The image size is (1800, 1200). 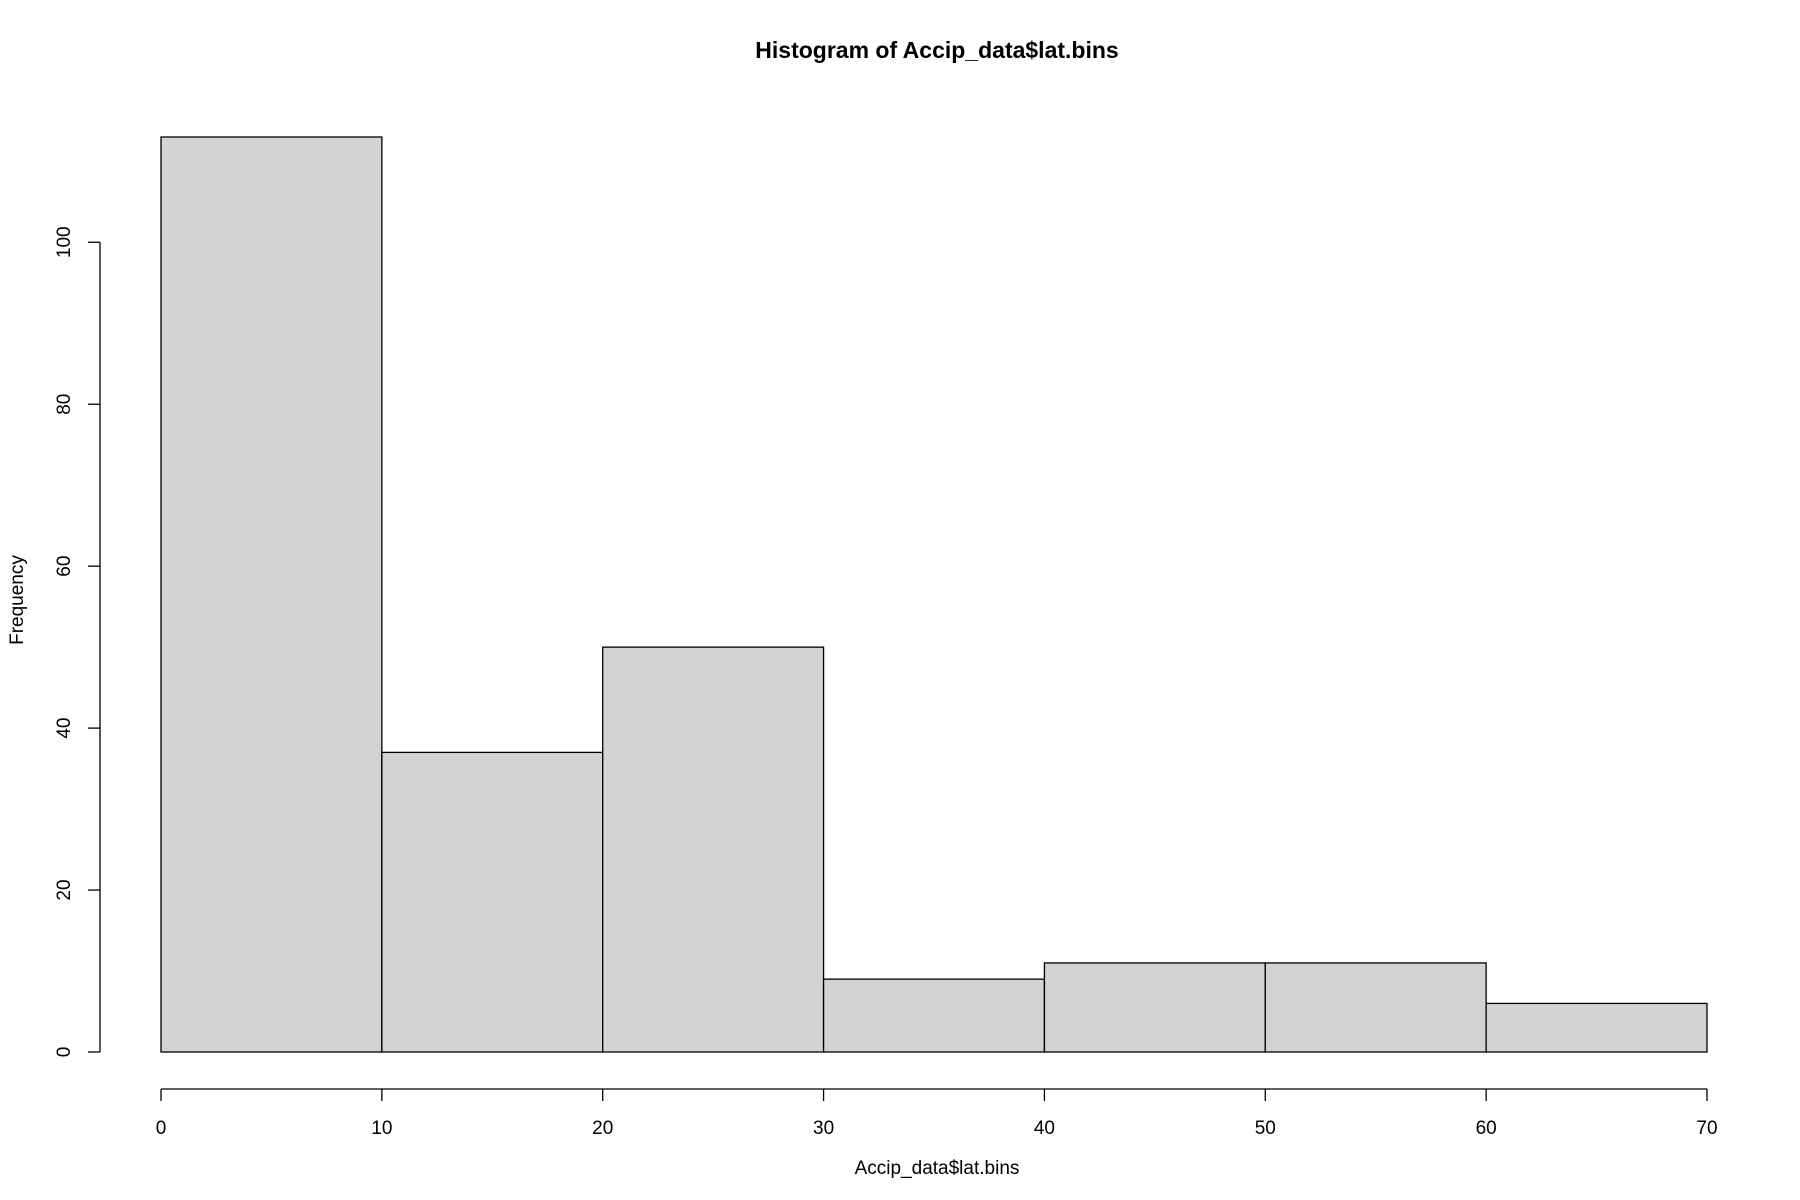 I want to click on y-tick-label-5: 100, so click(x=64, y=242).